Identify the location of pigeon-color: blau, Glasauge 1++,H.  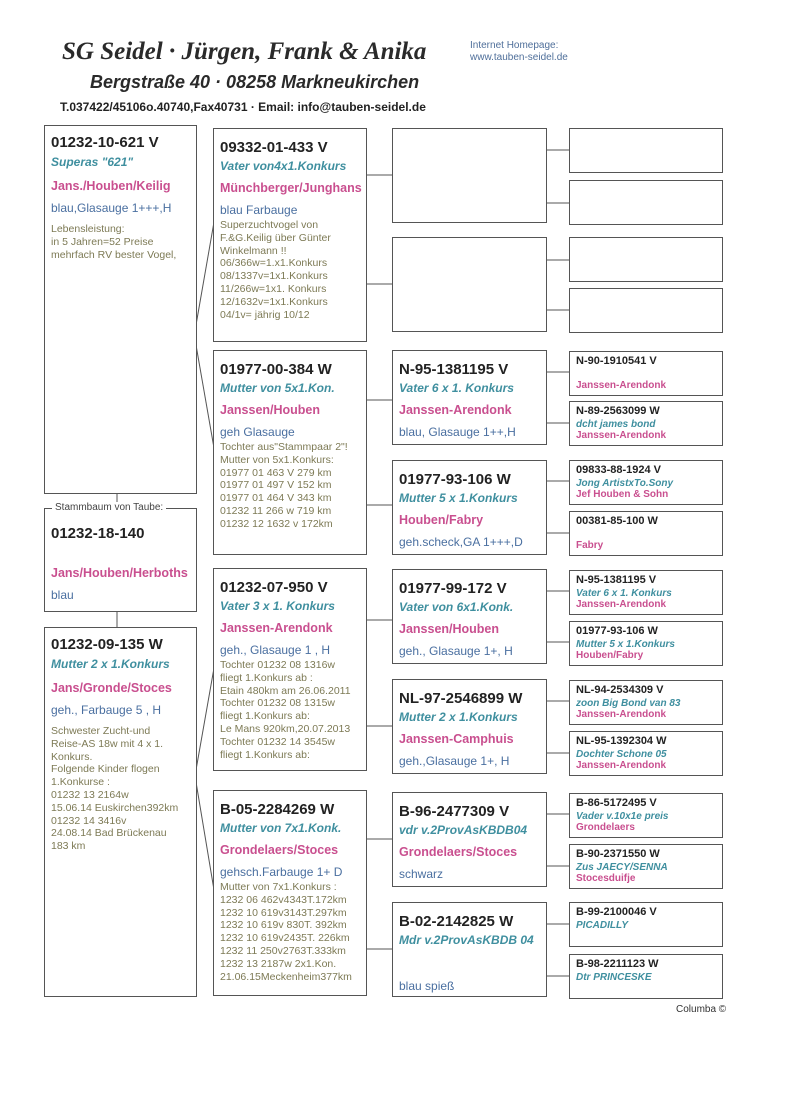
(457, 432).